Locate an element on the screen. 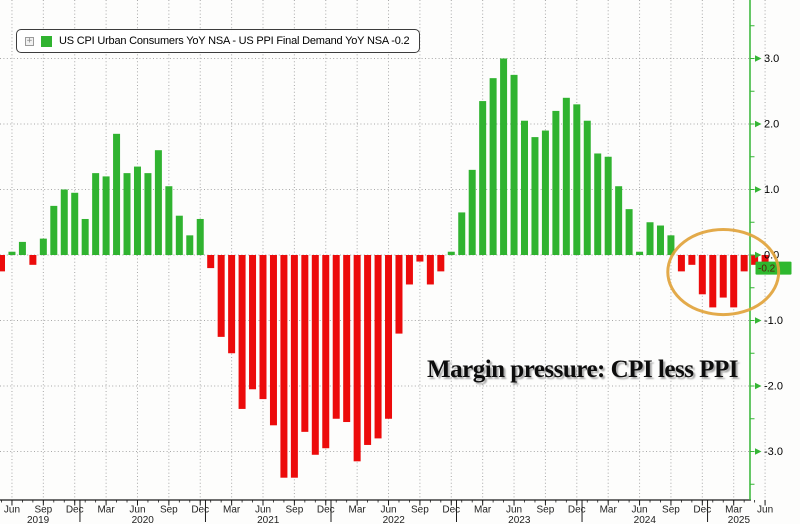 The width and height of the screenshot is (800, 524). expand-icon: + is located at coordinates (29, 40).